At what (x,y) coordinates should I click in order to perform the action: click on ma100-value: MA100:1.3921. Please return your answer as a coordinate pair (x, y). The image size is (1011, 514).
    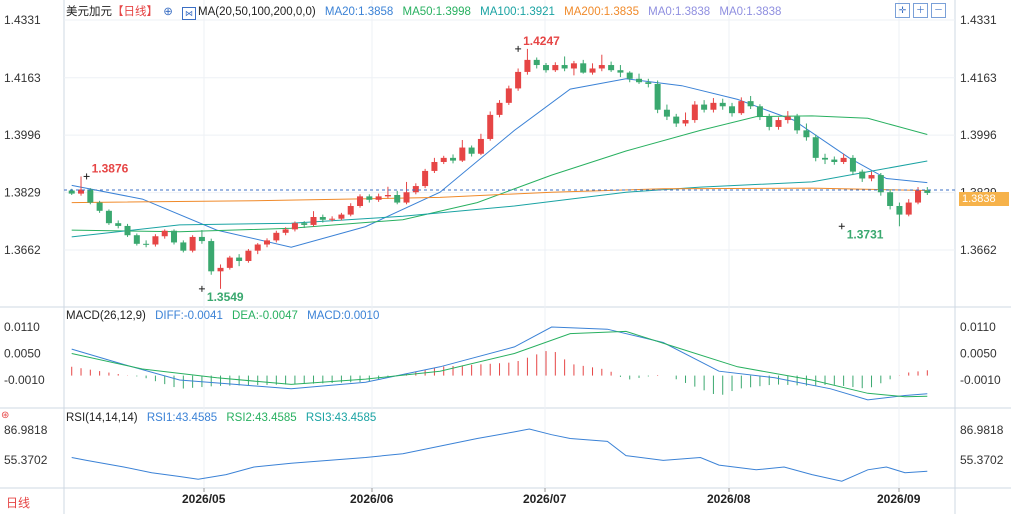
    Looking at the image, I should click on (517, 12).